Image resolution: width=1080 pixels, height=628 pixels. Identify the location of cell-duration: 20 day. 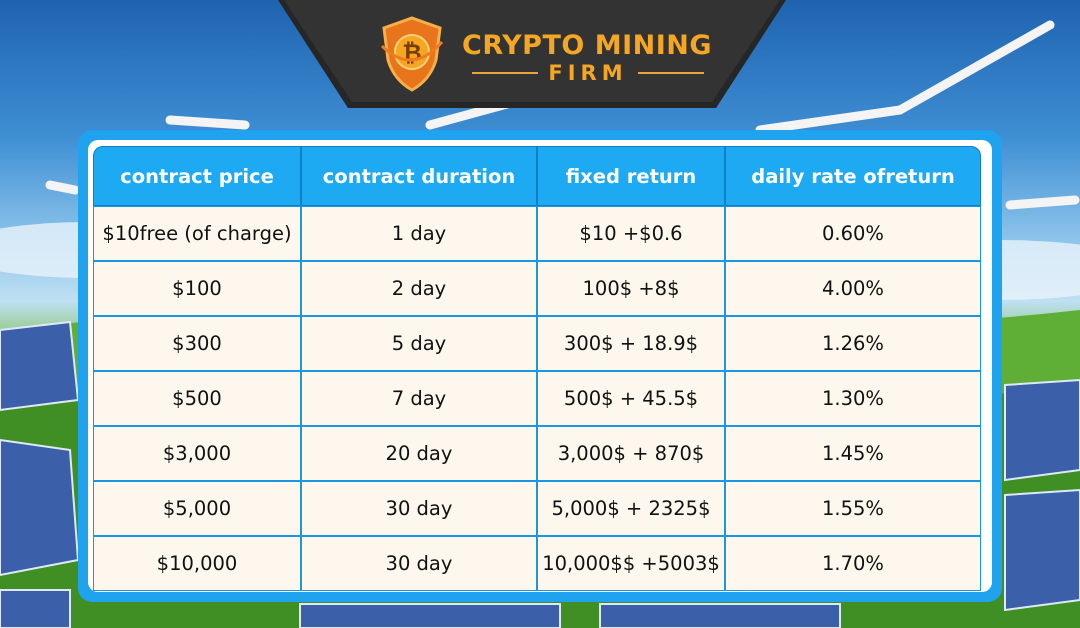
(419, 453).